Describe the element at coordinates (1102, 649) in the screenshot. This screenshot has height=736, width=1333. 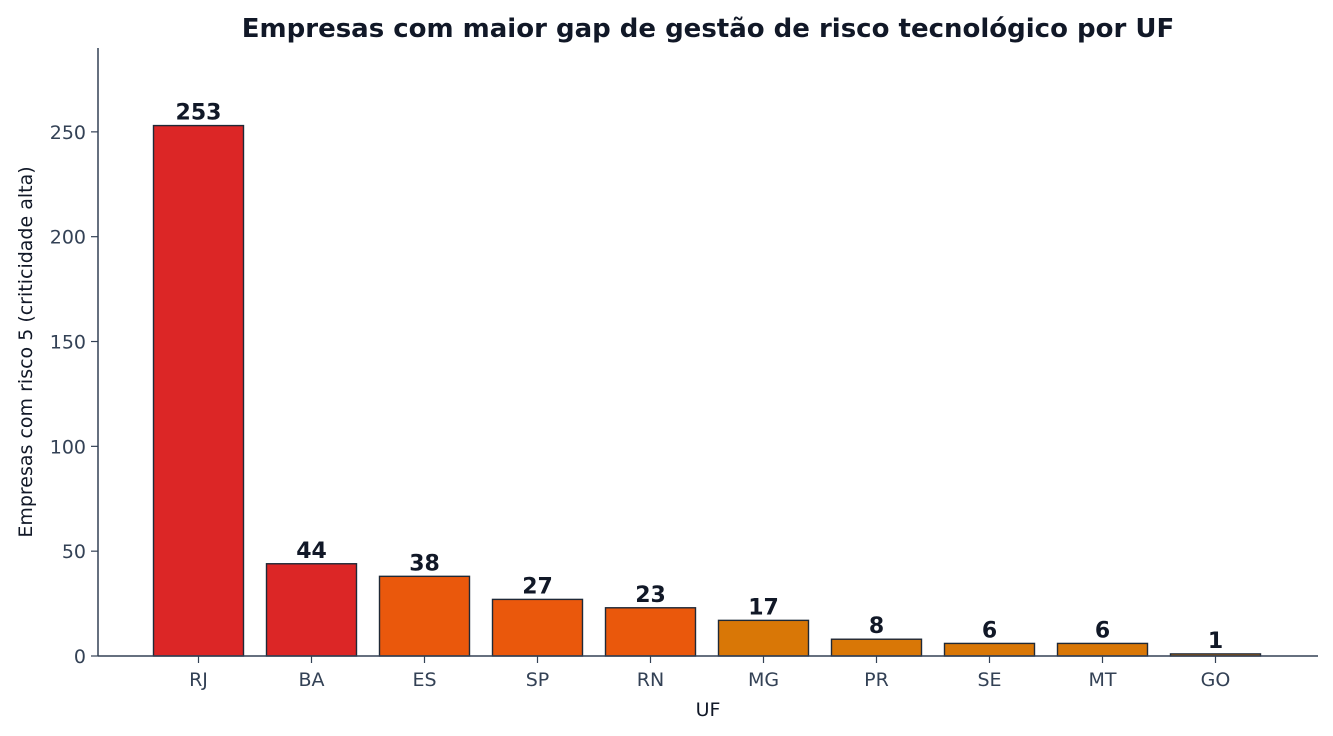
I see `bar-mt` at that location.